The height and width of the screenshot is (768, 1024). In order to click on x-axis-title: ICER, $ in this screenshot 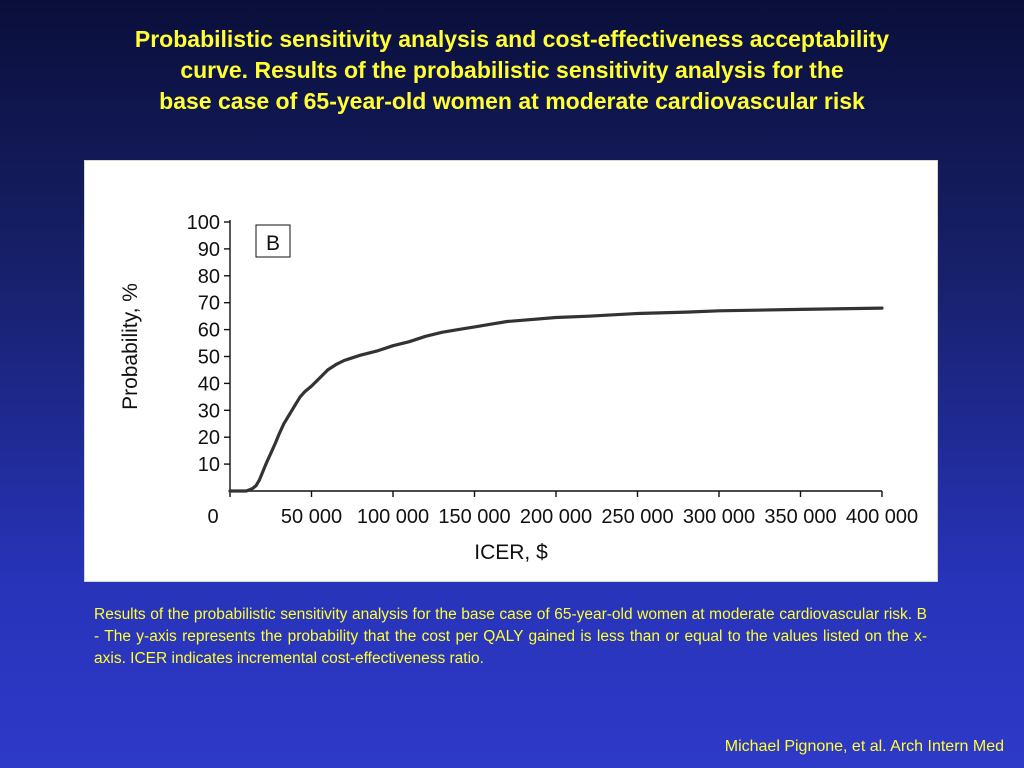, I will do `click(511, 552)`.